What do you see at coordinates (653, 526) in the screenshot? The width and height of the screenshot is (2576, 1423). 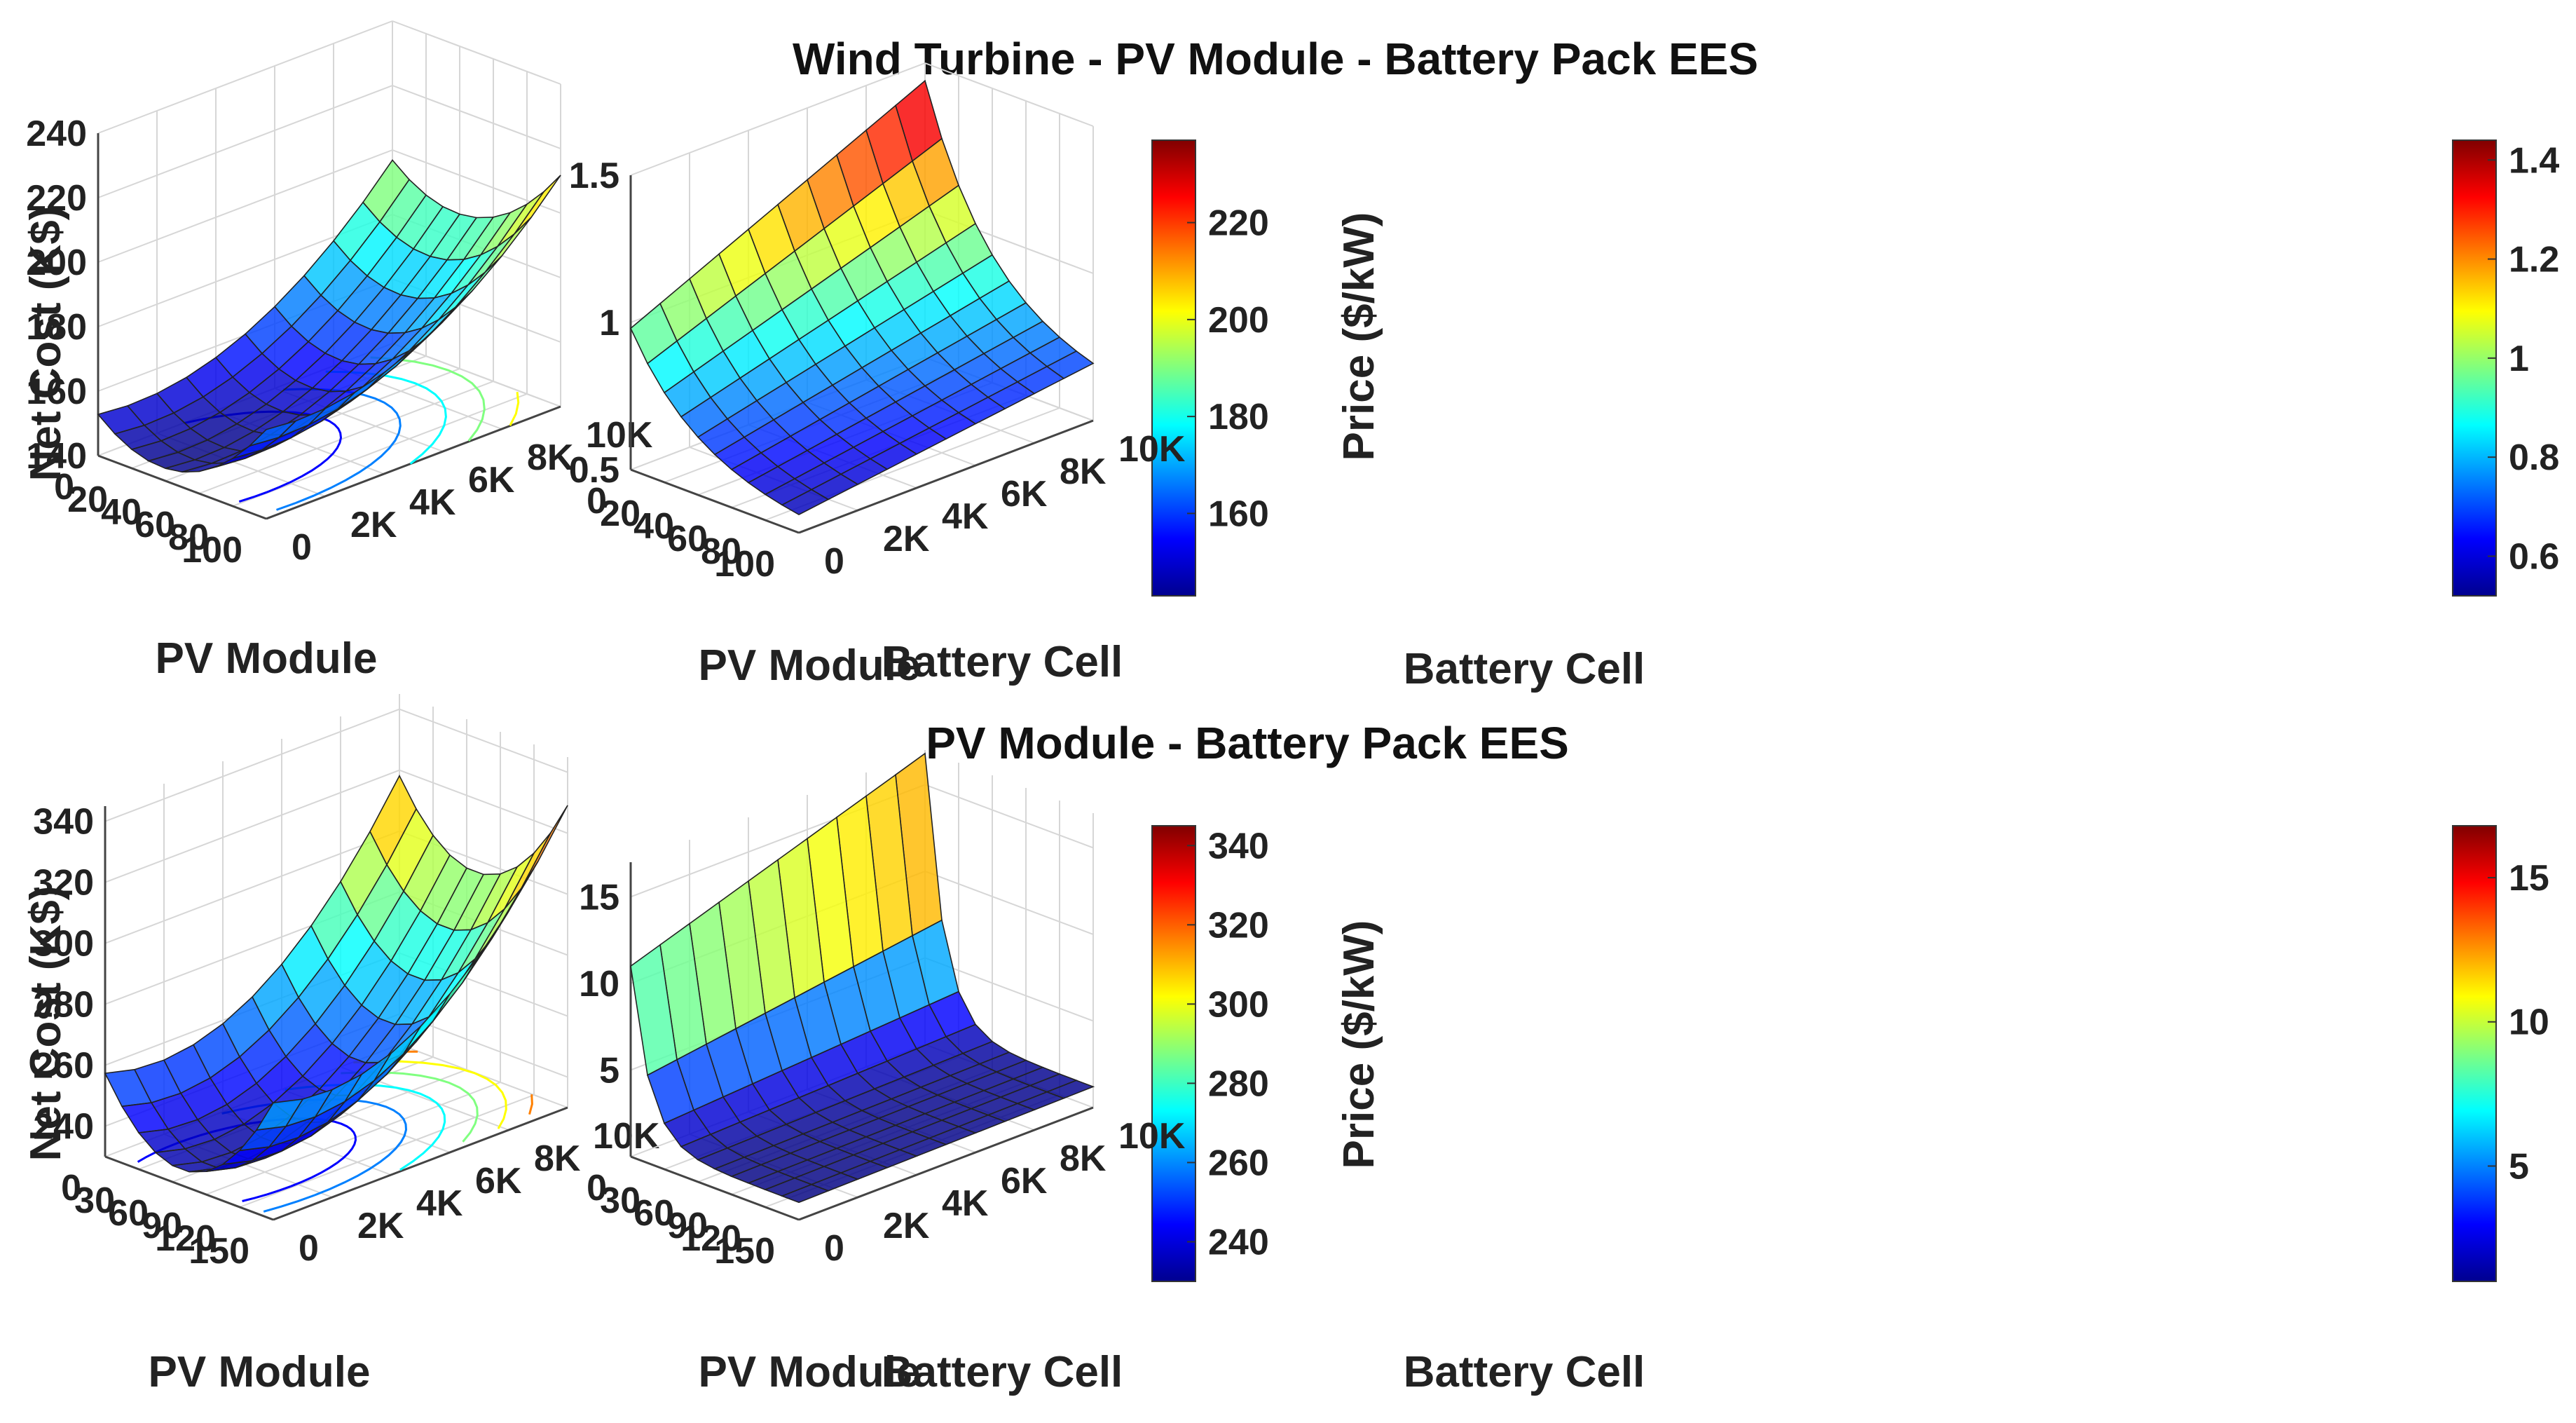 I see `x-tick-label: 40` at bounding box center [653, 526].